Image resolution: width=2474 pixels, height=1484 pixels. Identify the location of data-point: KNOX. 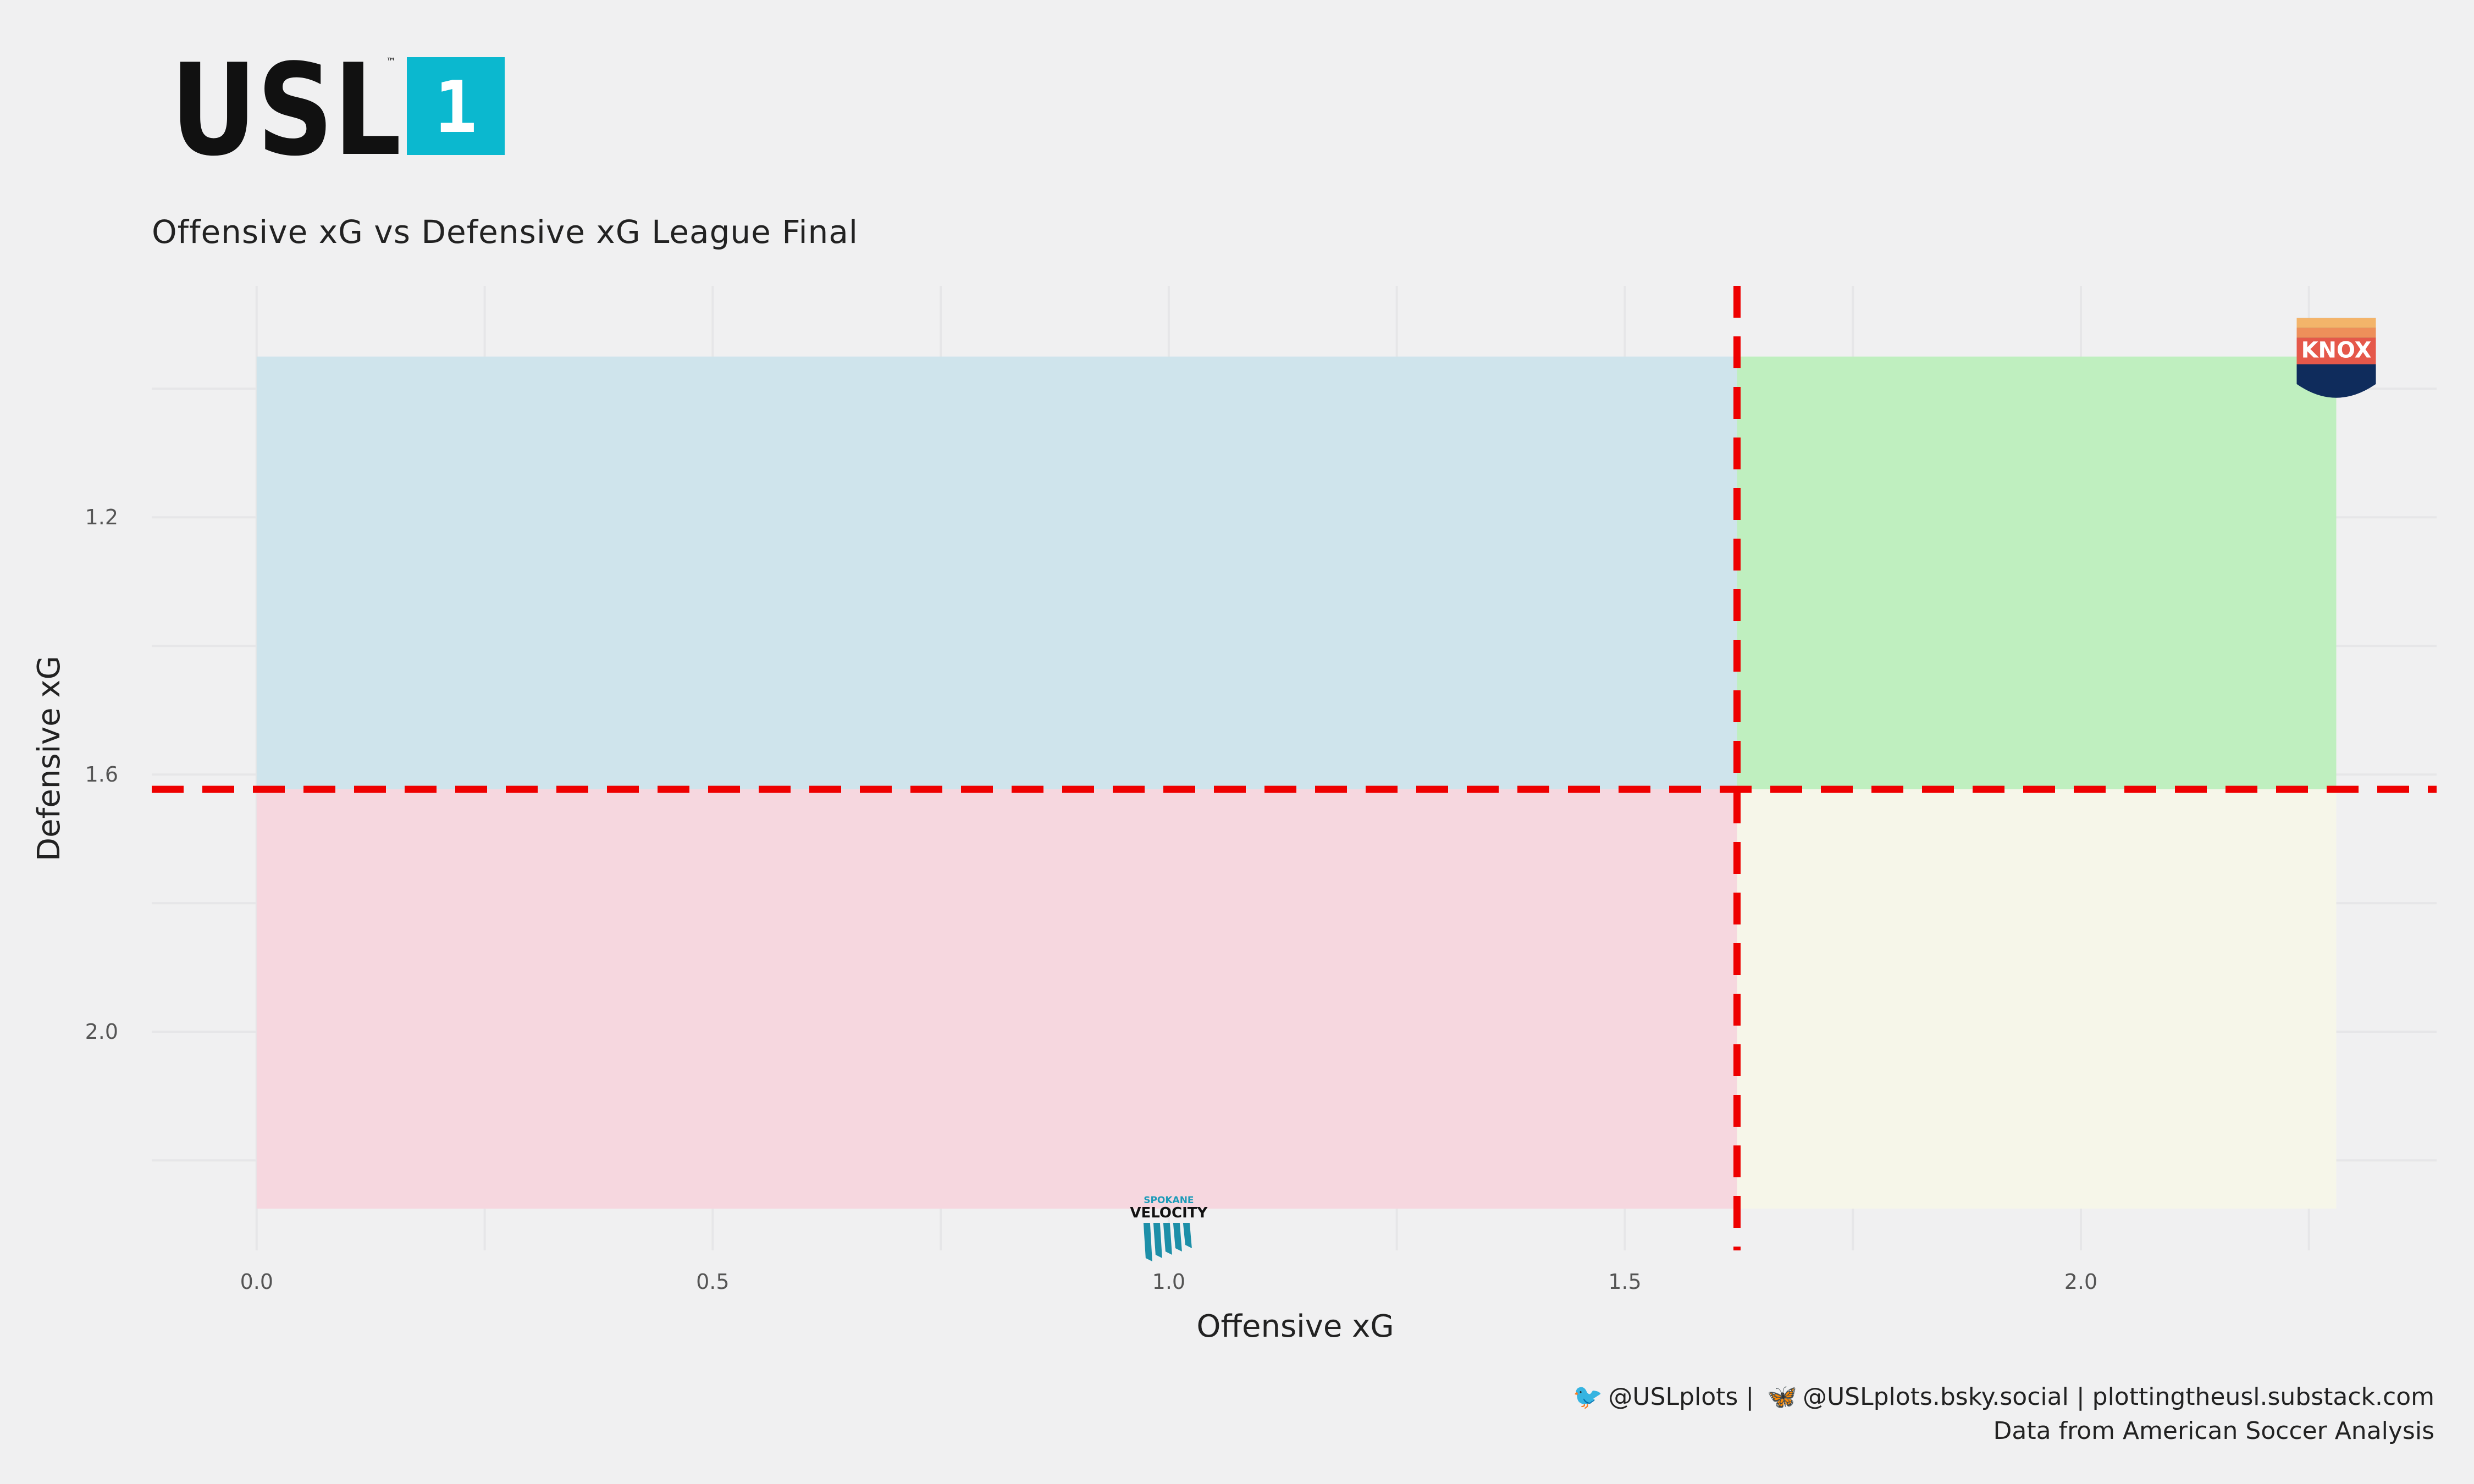
(2336, 358).